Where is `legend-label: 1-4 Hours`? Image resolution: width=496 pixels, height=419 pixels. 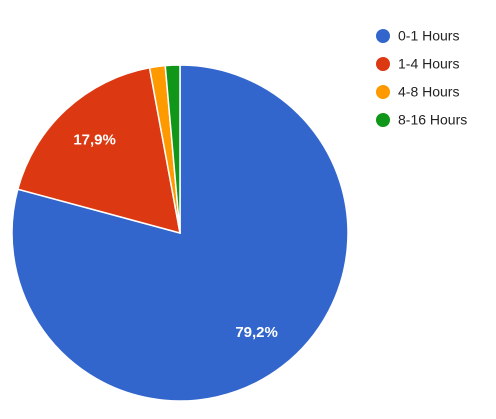 legend-label: 1-4 Hours is located at coordinates (428, 64).